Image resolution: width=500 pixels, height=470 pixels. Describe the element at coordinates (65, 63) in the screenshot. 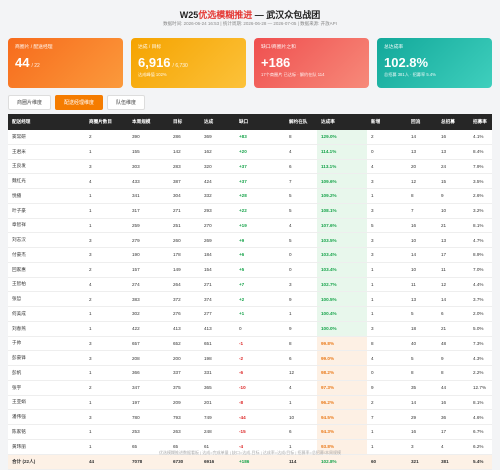

I see `stat-card: 商圈片 / 配送经理 44/ 22` at that location.